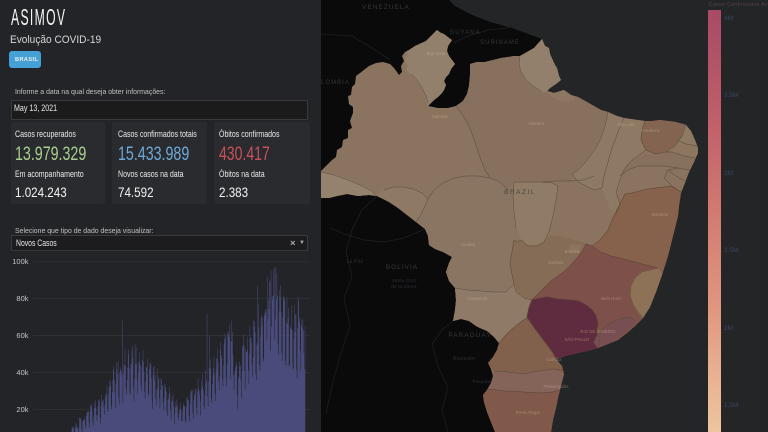  What do you see at coordinates (22, 409) in the screenshot?
I see `svg-text: 20k` at bounding box center [22, 409].